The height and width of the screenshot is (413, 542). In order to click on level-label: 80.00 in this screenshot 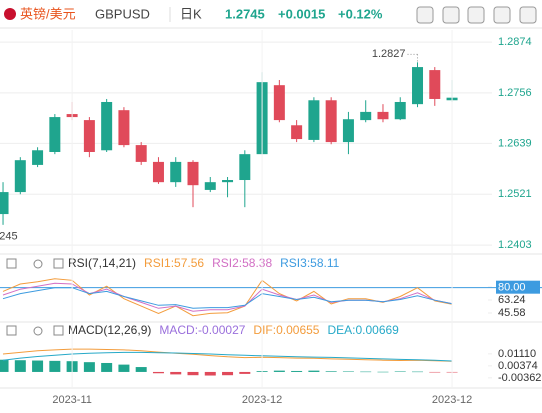, I will do `click(512, 288)`.